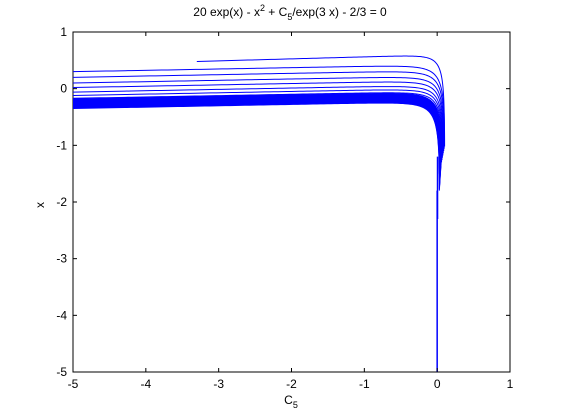  What do you see at coordinates (63, 32) in the screenshot?
I see `y-tick-label: 1` at bounding box center [63, 32].